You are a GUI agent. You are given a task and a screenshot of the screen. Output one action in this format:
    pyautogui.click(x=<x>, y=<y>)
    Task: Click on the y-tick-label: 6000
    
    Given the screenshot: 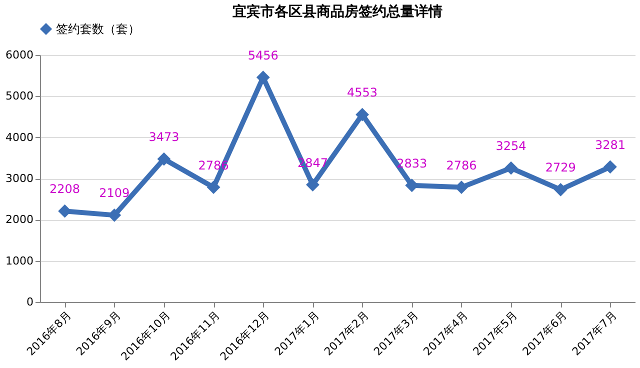 What is the action you would take?
    pyautogui.click(x=20, y=55)
    